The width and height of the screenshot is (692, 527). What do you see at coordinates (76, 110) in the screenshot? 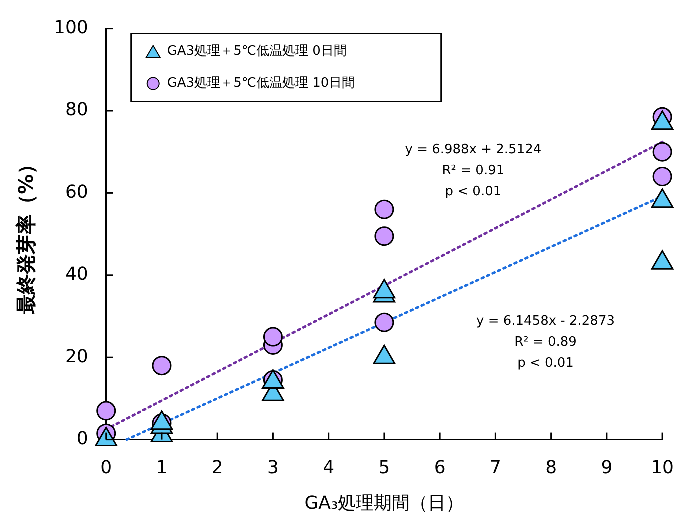
I see `y-tick-label: 80` at bounding box center [76, 110].